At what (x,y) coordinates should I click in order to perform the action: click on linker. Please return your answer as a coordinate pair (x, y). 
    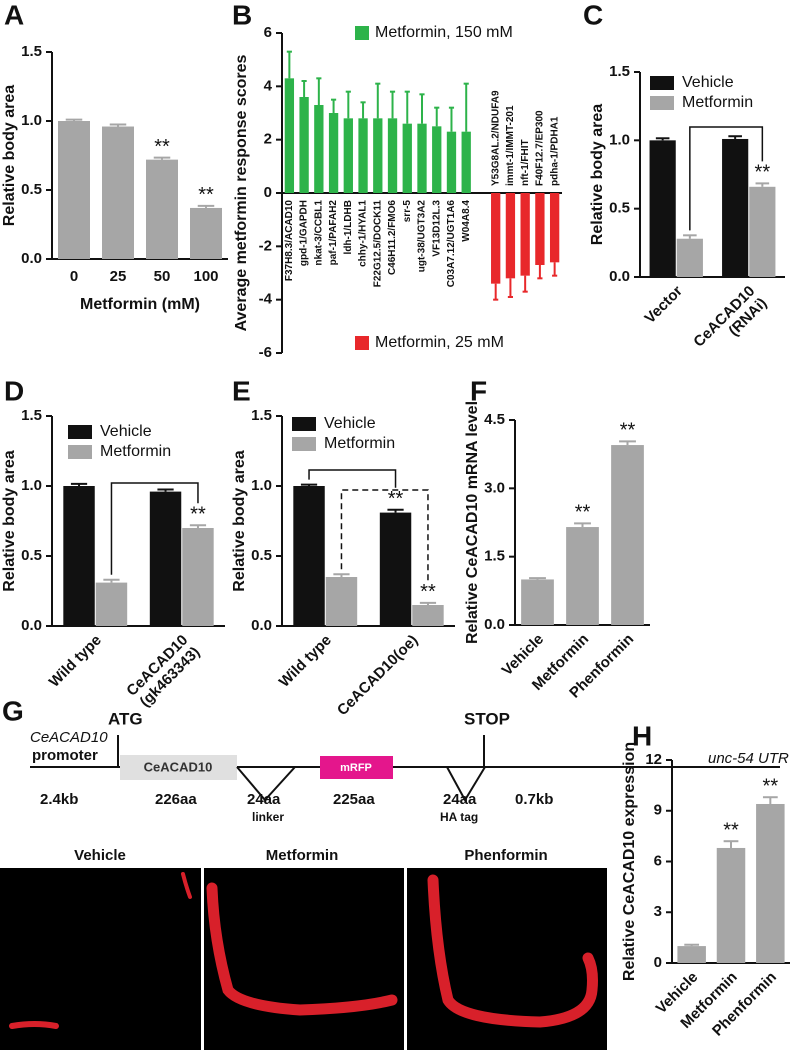
    Looking at the image, I should click on (278, 784).